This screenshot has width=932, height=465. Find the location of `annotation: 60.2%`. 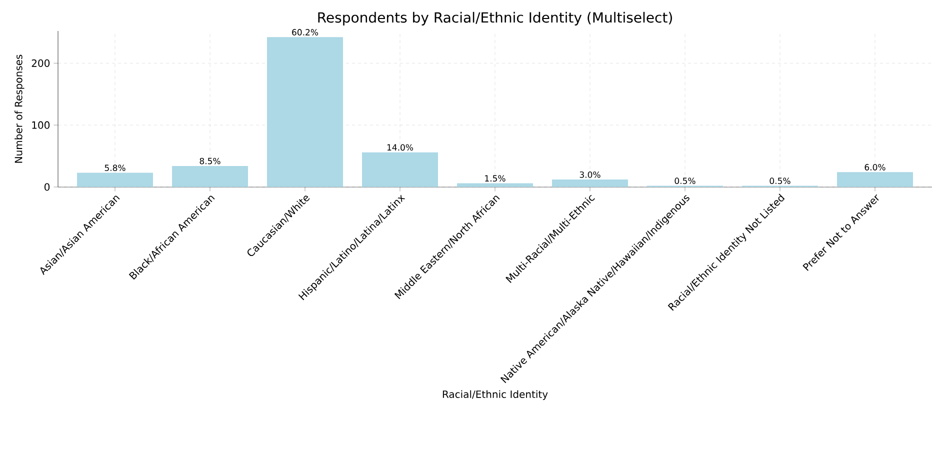

annotation: 60.2% is located at coordinates (305, 32).